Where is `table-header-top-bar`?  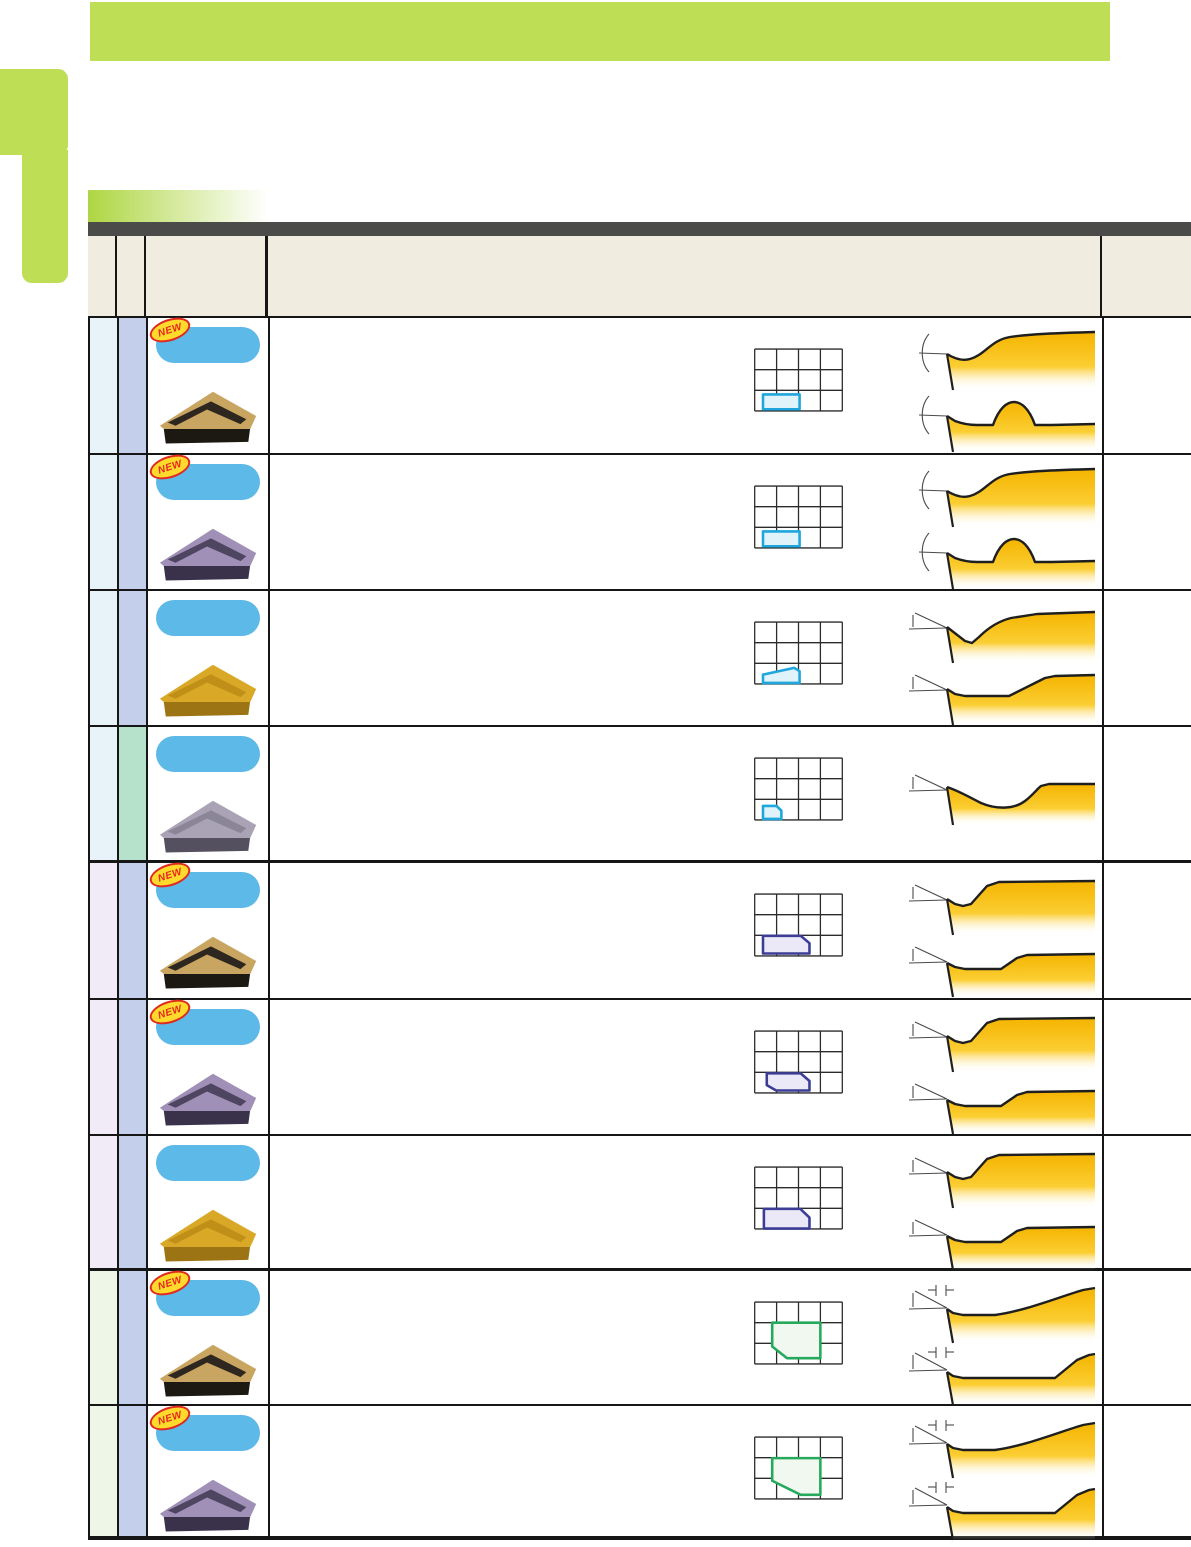
table-header-top-bar is located at coordinates (639, 229).